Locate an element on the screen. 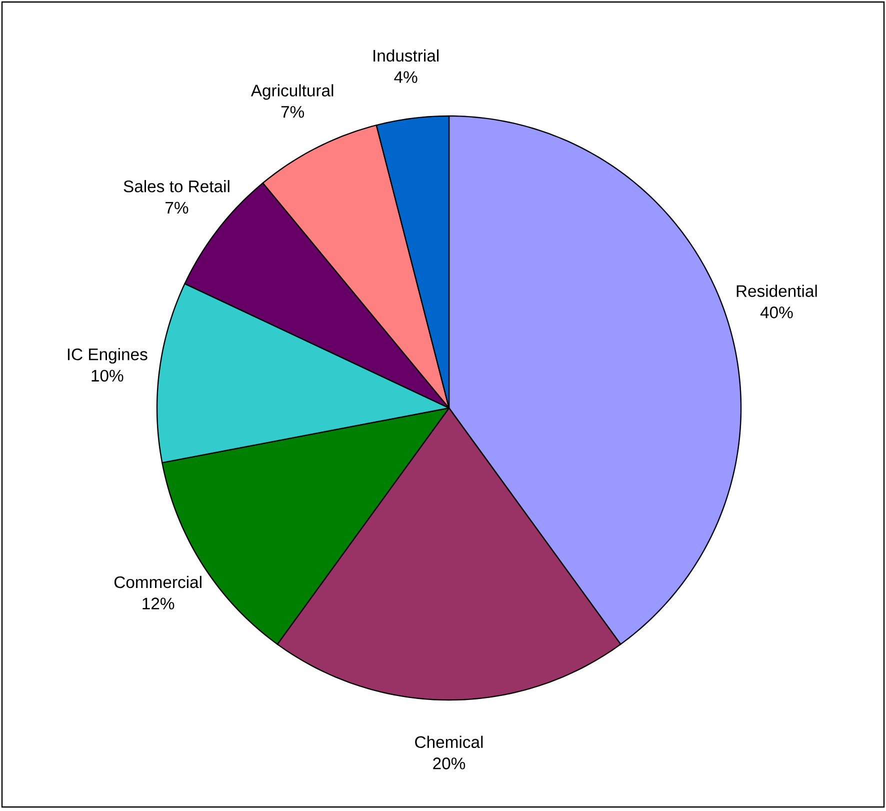 The height and width of the screenshot is (811, 886). slice-label: Sales to Retail is located at coordinates (177, 186).